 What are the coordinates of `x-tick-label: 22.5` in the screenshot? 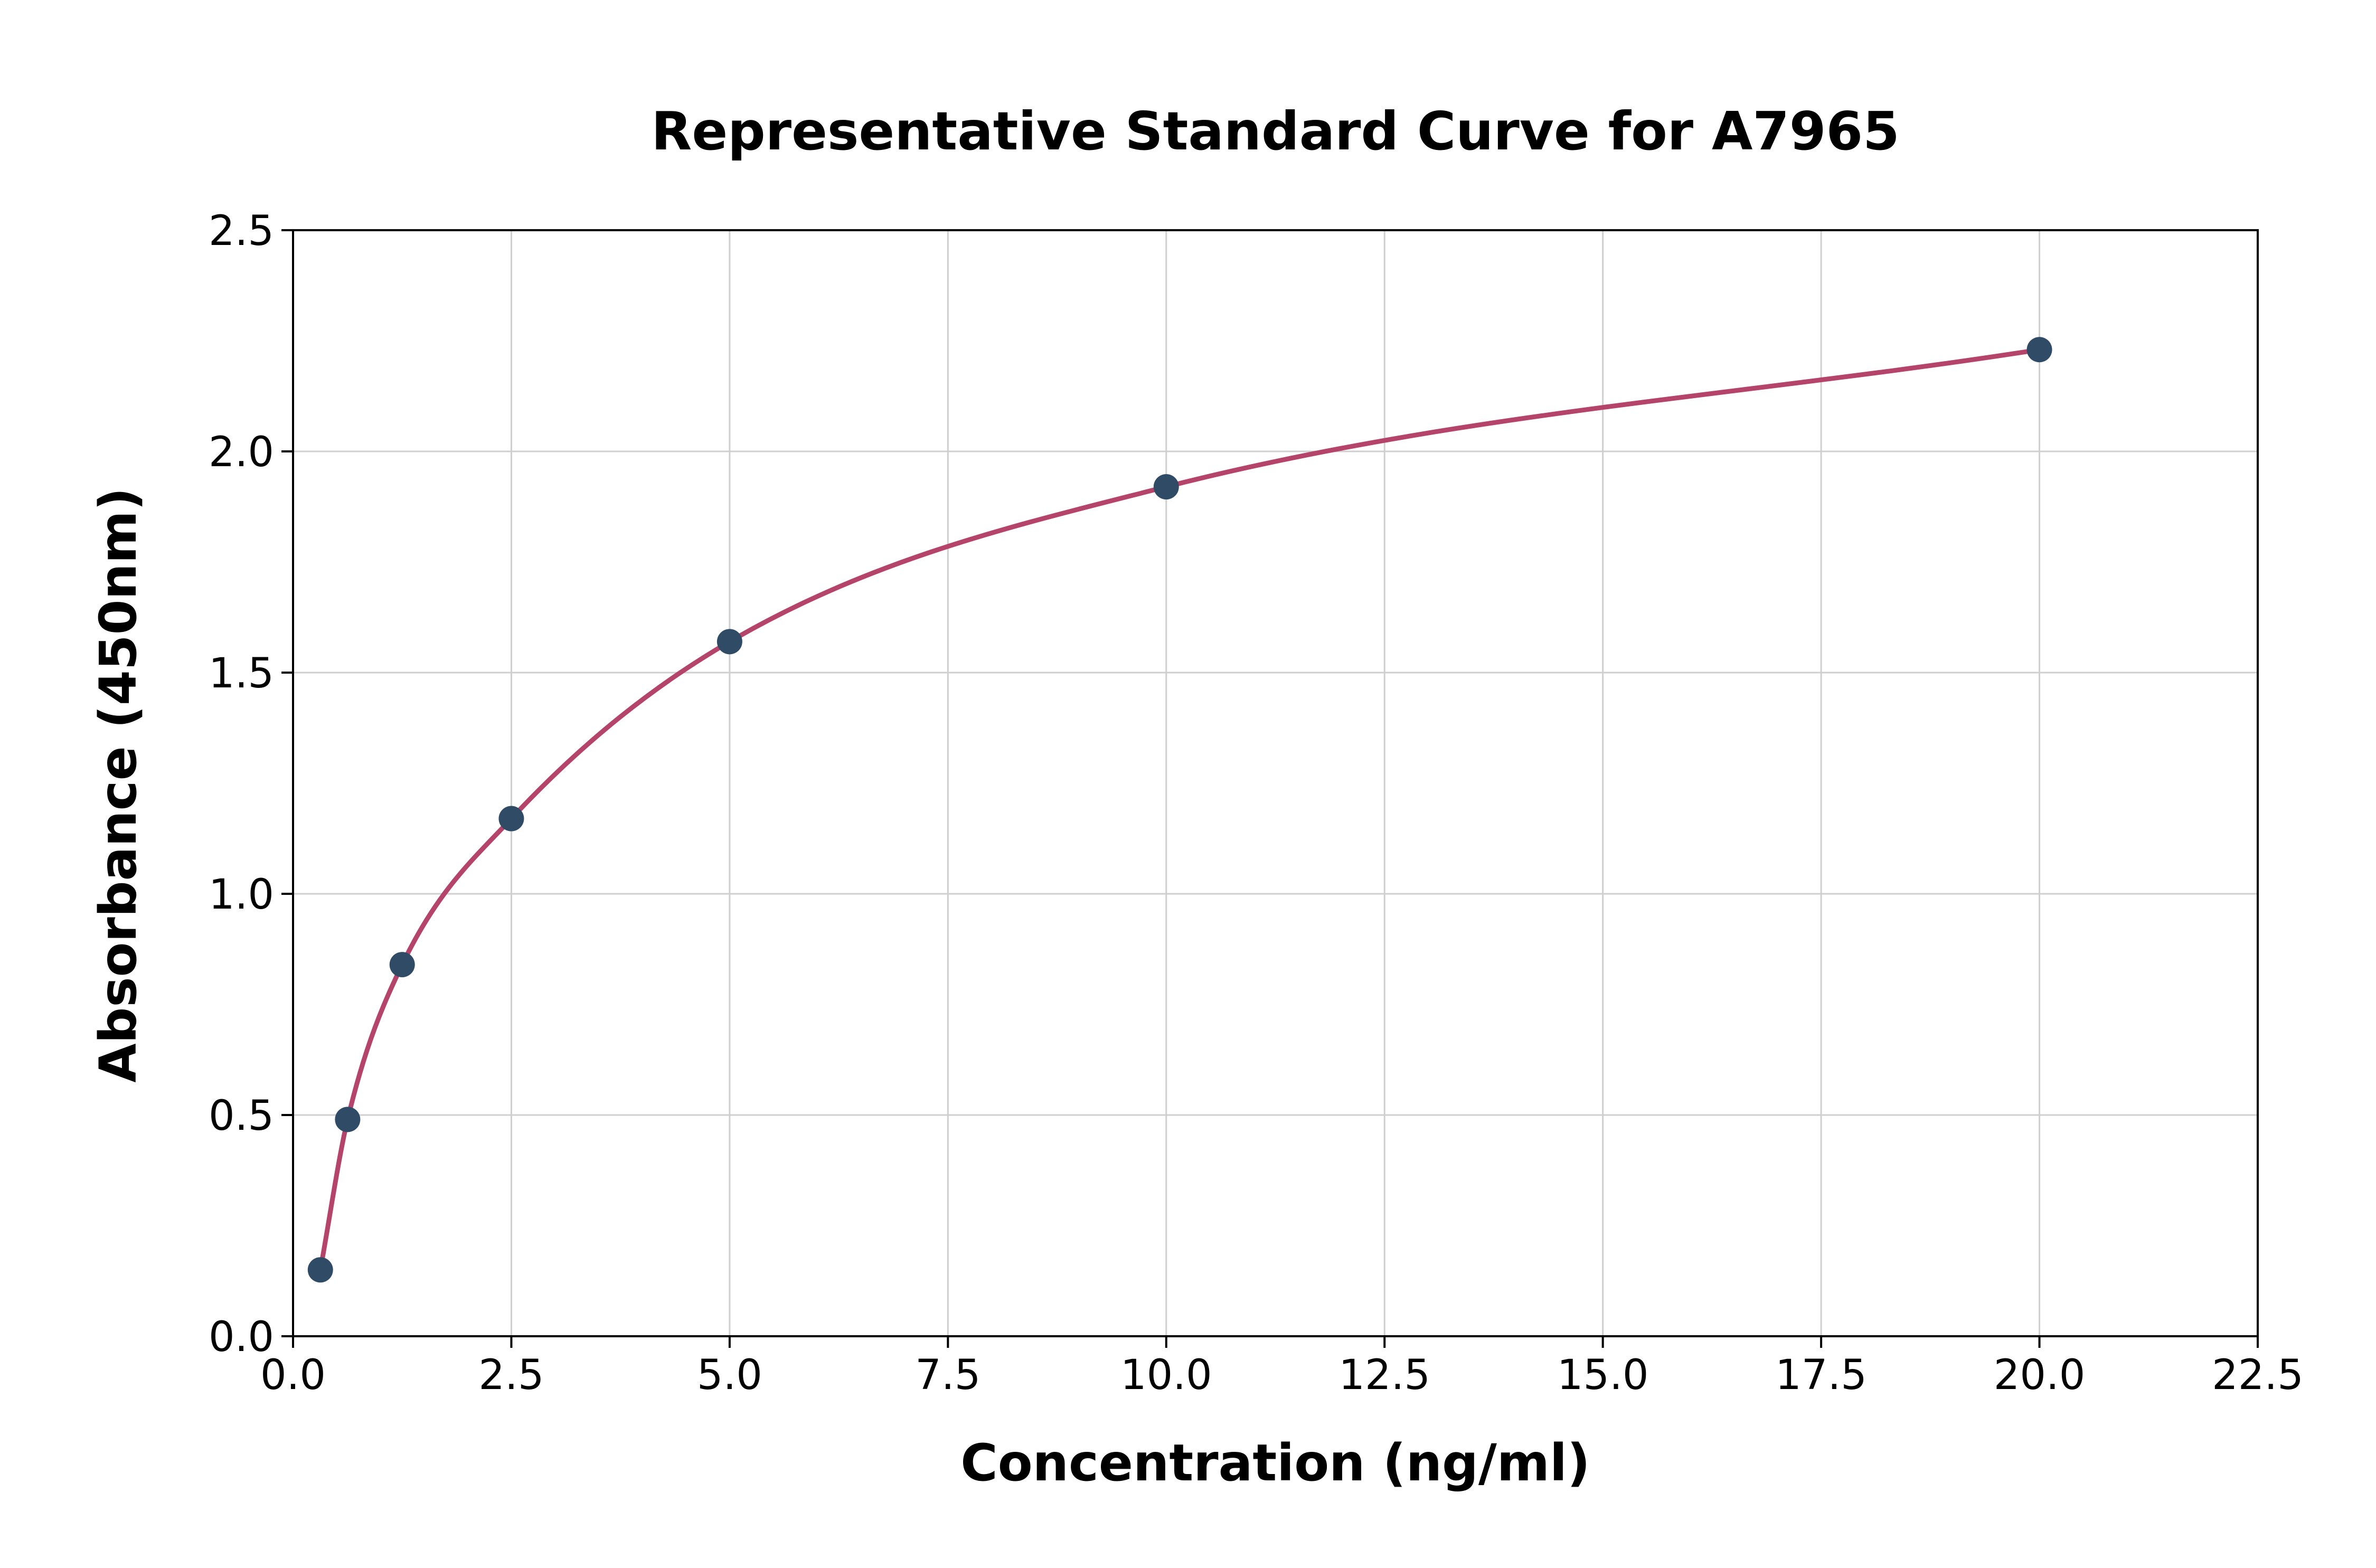 It's located at (2258, 1375).